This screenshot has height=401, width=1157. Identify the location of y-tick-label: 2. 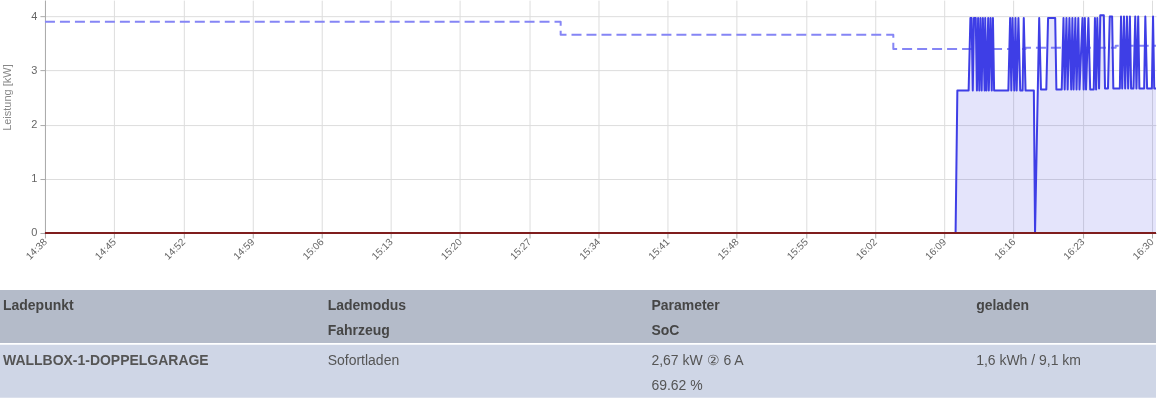
(34, 124).